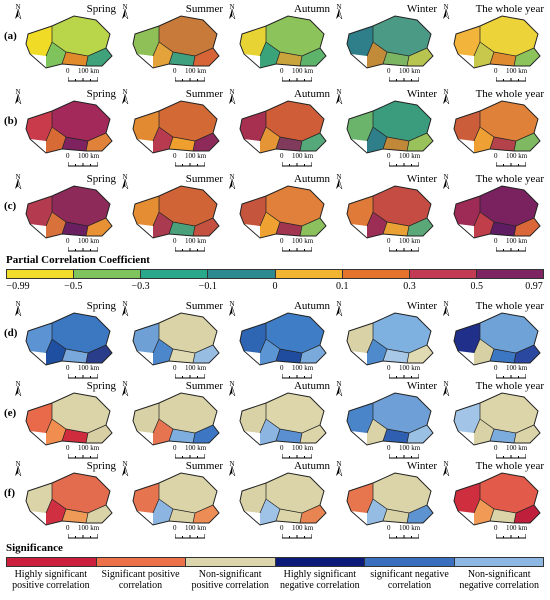 Image resolution: width=550 pixels, height=600 pixels. I want to click on row-label: (c), so click(10, 206).